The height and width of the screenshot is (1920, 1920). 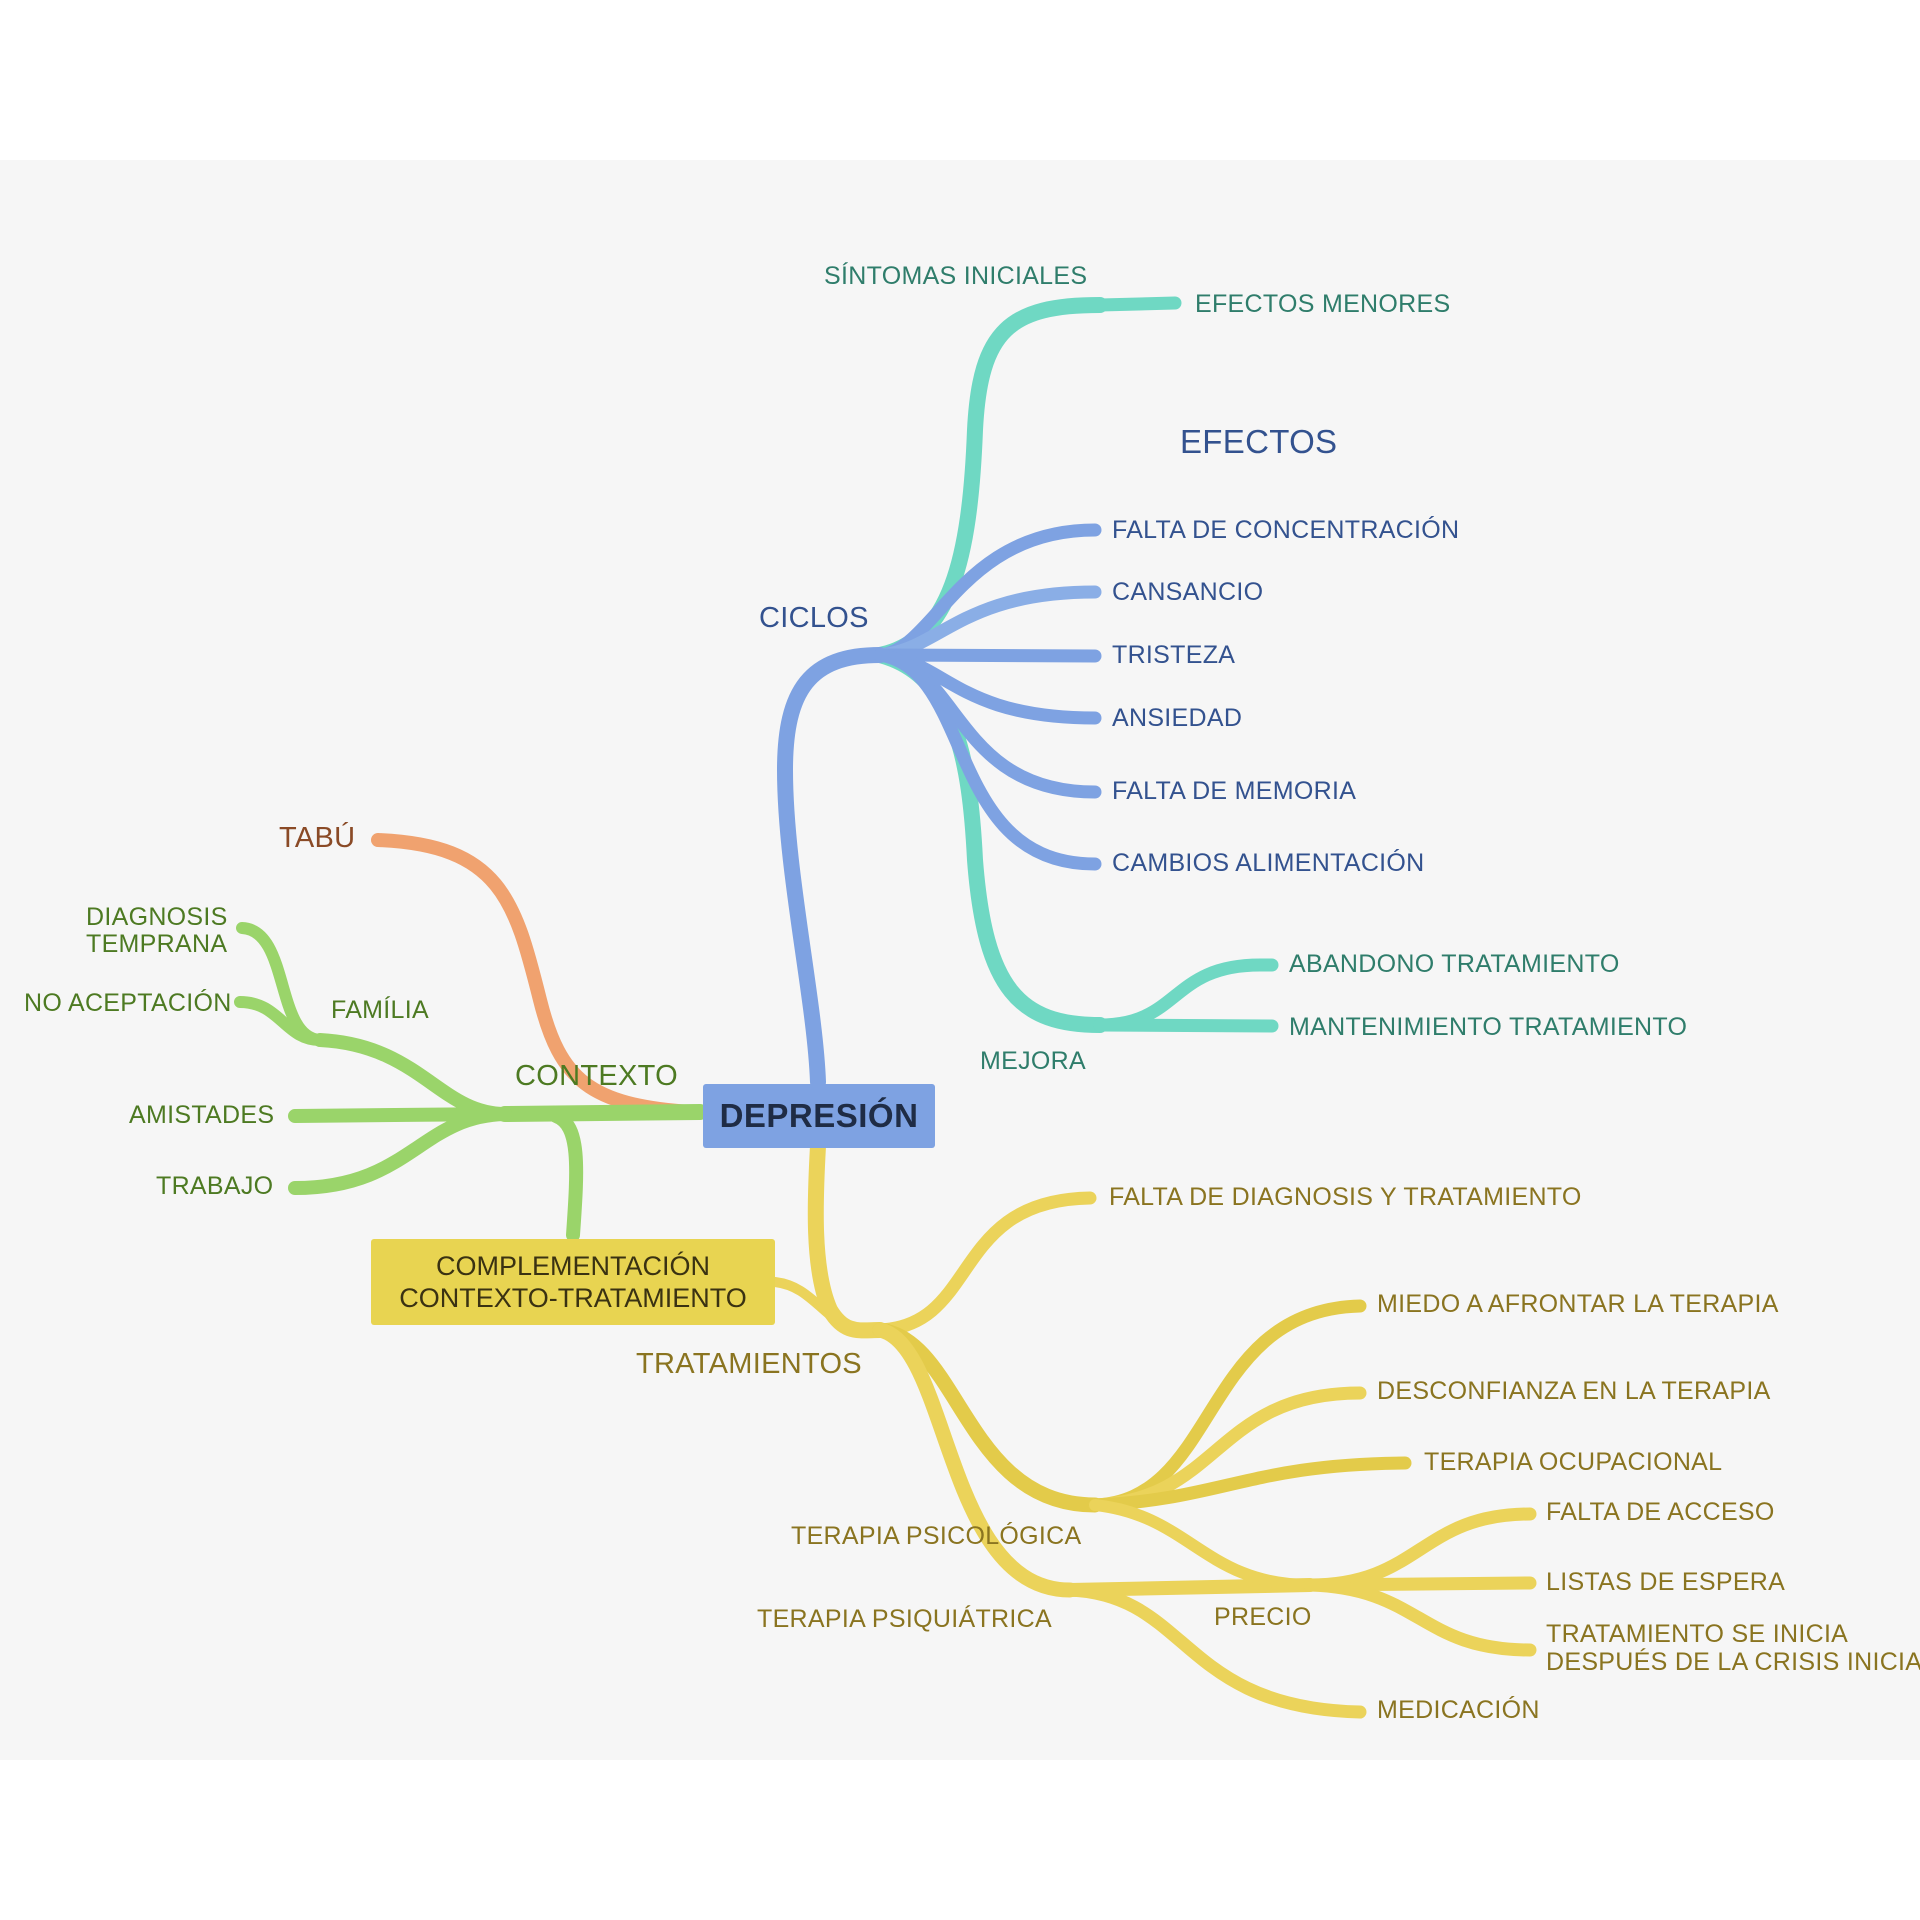 What do you see at coordinates (936, 1536) in the screenshot?
I see `label-terapia-psicologica: TERAPIA PSICOLÓGICA` at bounding box center [936, 1536].